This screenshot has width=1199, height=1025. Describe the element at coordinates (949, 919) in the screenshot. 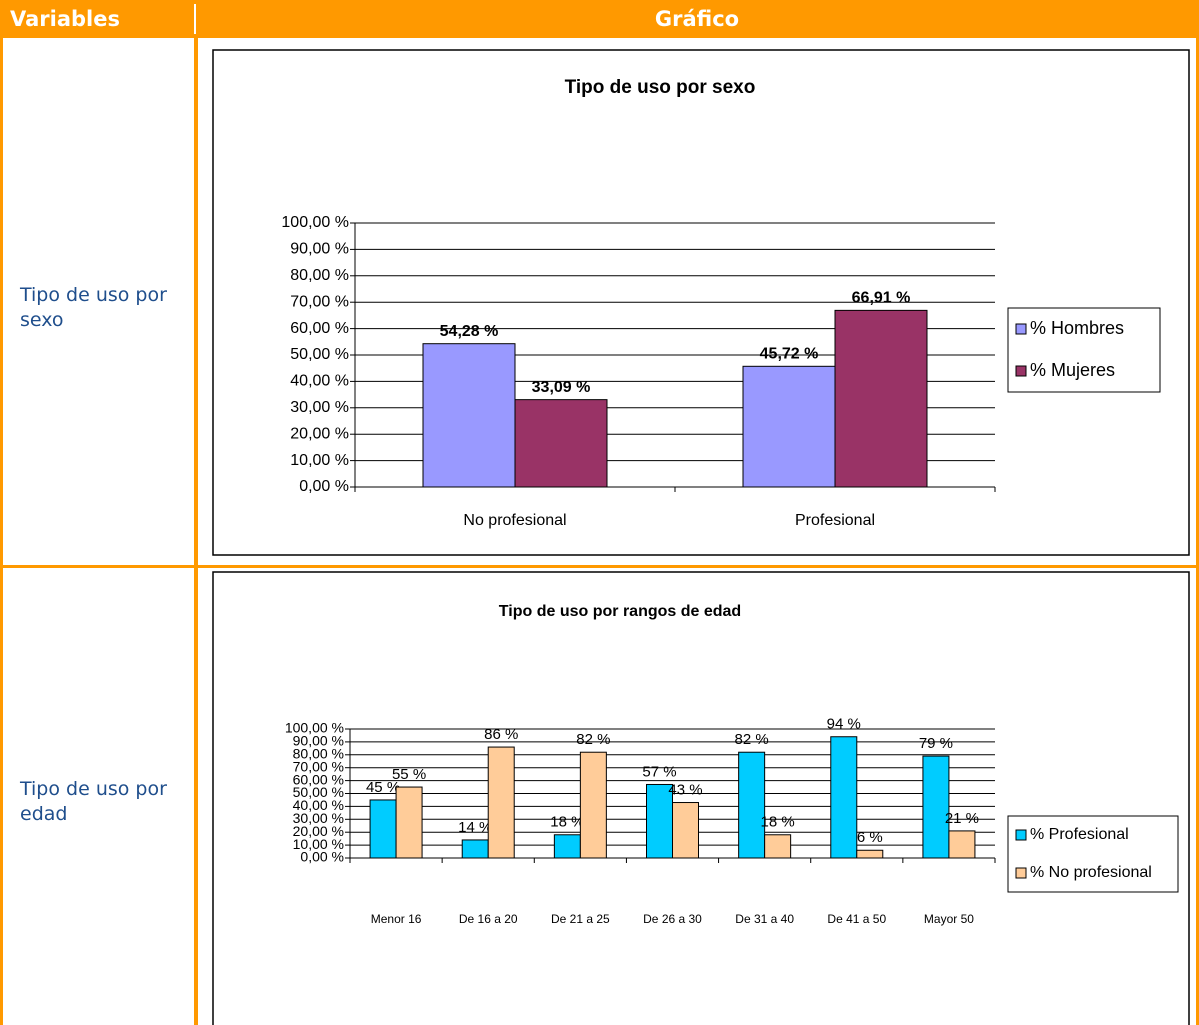

I see `x-tick-label: Mayor 50` at that location.